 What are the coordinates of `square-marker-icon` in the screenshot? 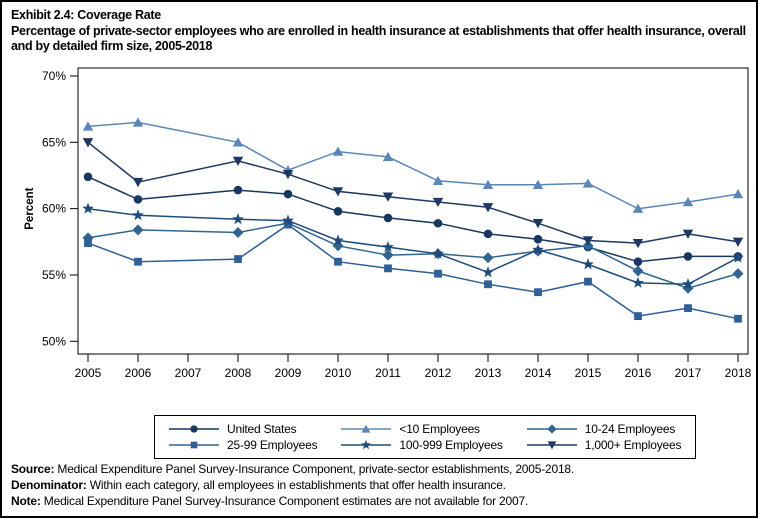 It's located at (194, 445).